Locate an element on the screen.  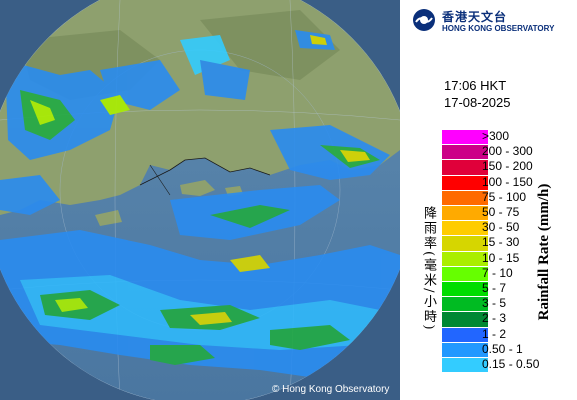
legend-label: 30 - 50 is located at coordinates (501, 227).